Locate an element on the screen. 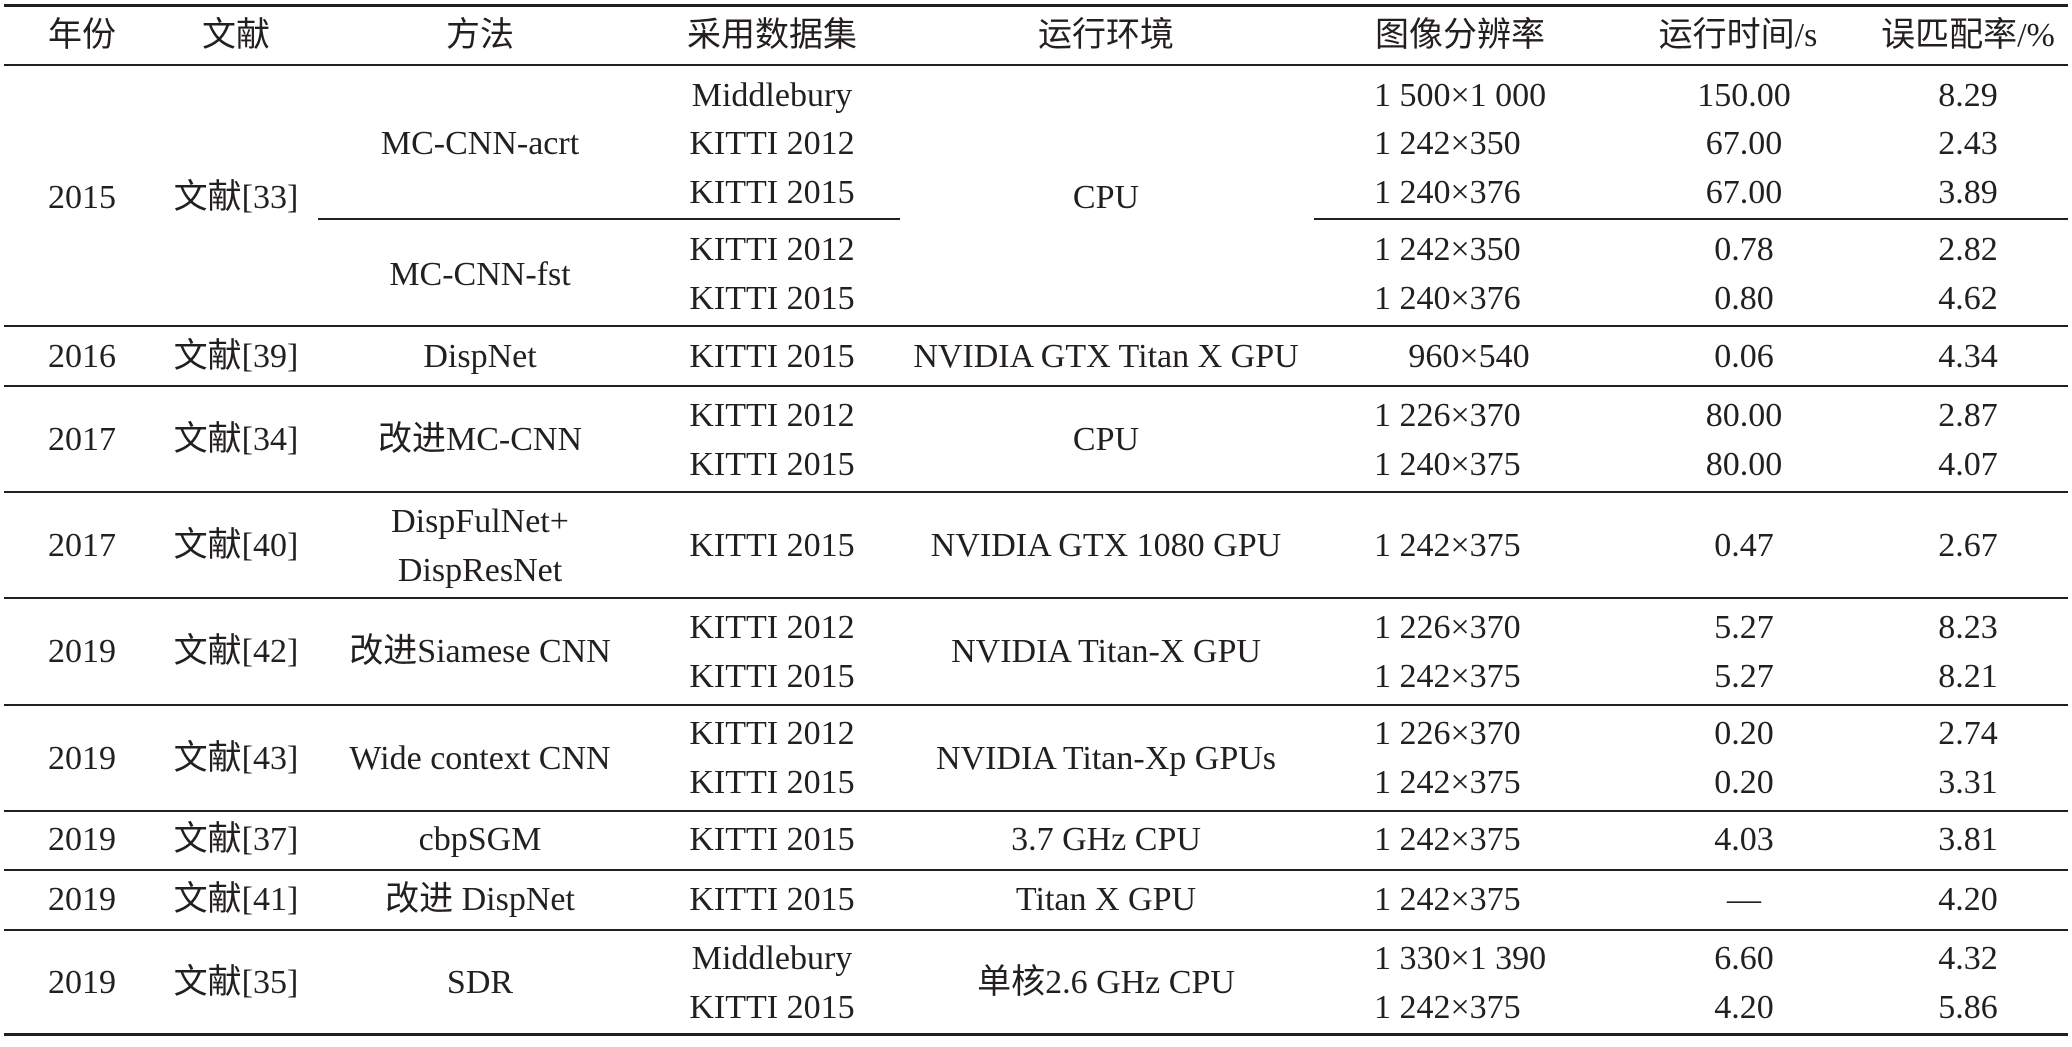  cell-environment: NVIDIA GTX 1080 GPU is located at coordinates (1106, 545).